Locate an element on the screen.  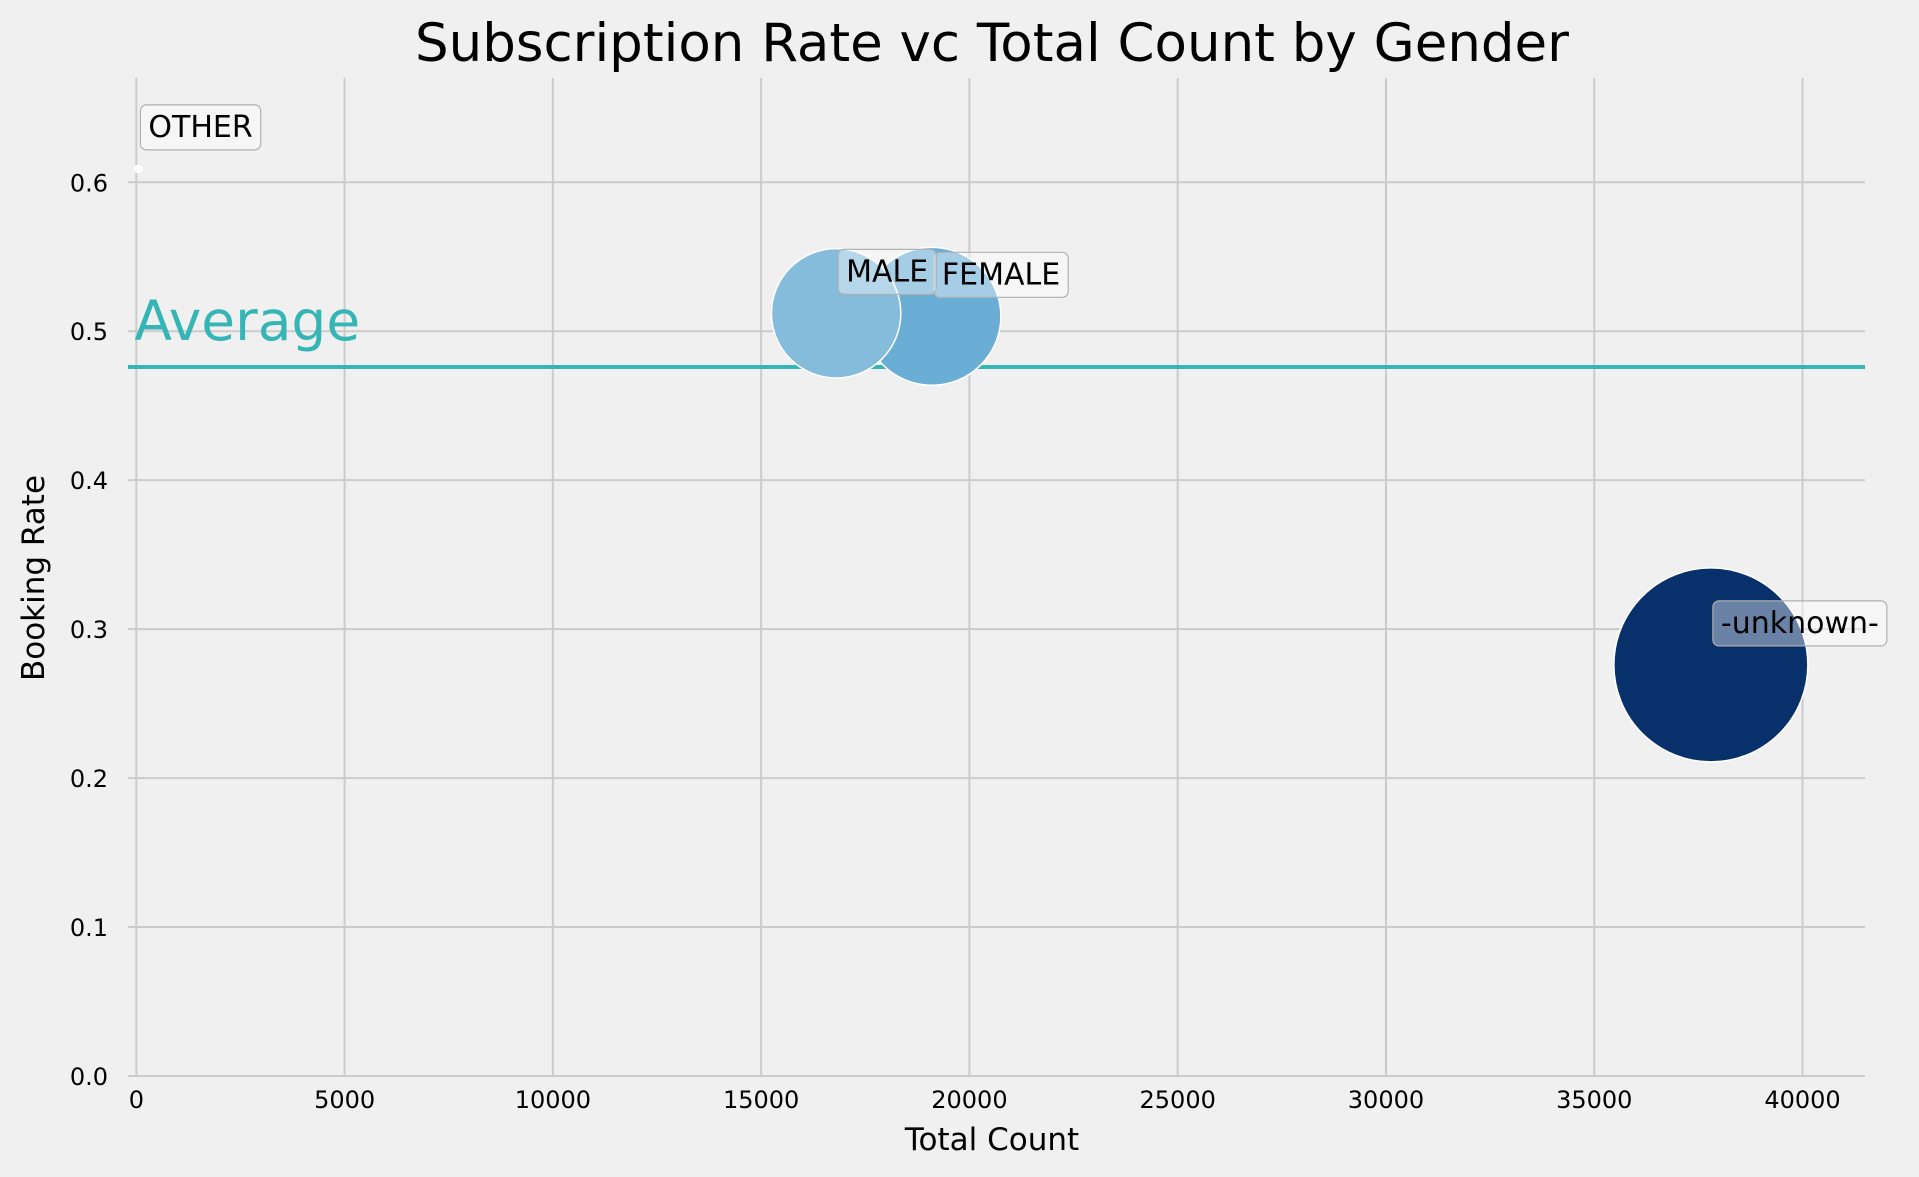
average-label: Average is located at coordinates (247, 321).